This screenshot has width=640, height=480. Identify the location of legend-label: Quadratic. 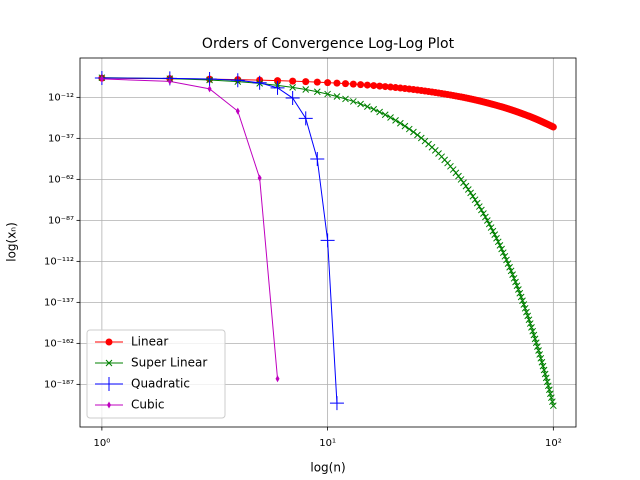
(160, 384).